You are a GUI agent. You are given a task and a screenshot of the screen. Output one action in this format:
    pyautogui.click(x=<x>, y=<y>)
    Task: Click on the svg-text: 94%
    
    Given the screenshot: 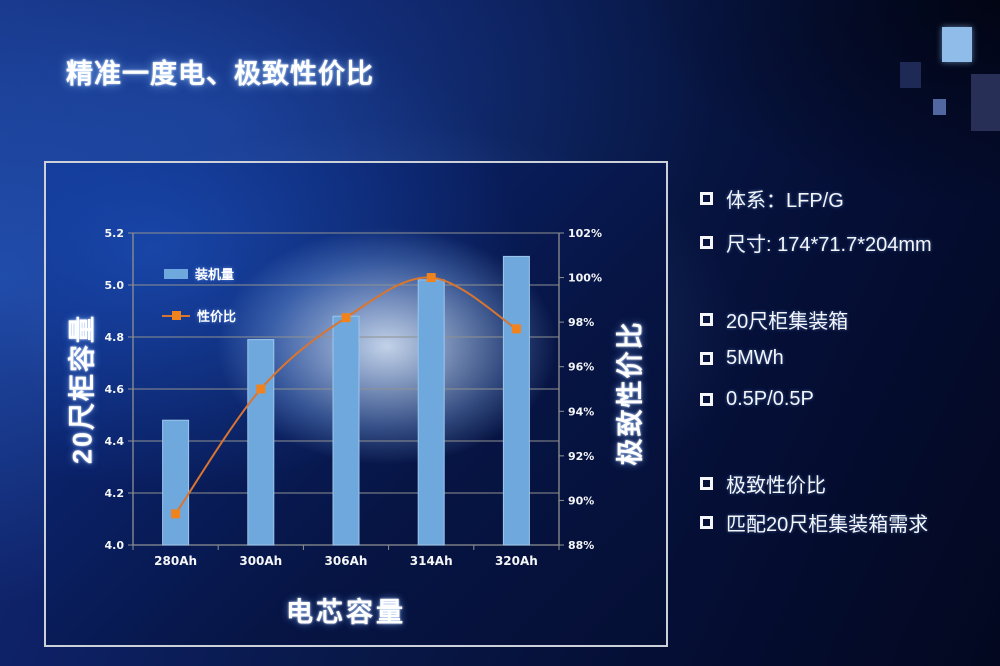 What is the action you would take?
    pyautogui.click(x=581, y=411)
    